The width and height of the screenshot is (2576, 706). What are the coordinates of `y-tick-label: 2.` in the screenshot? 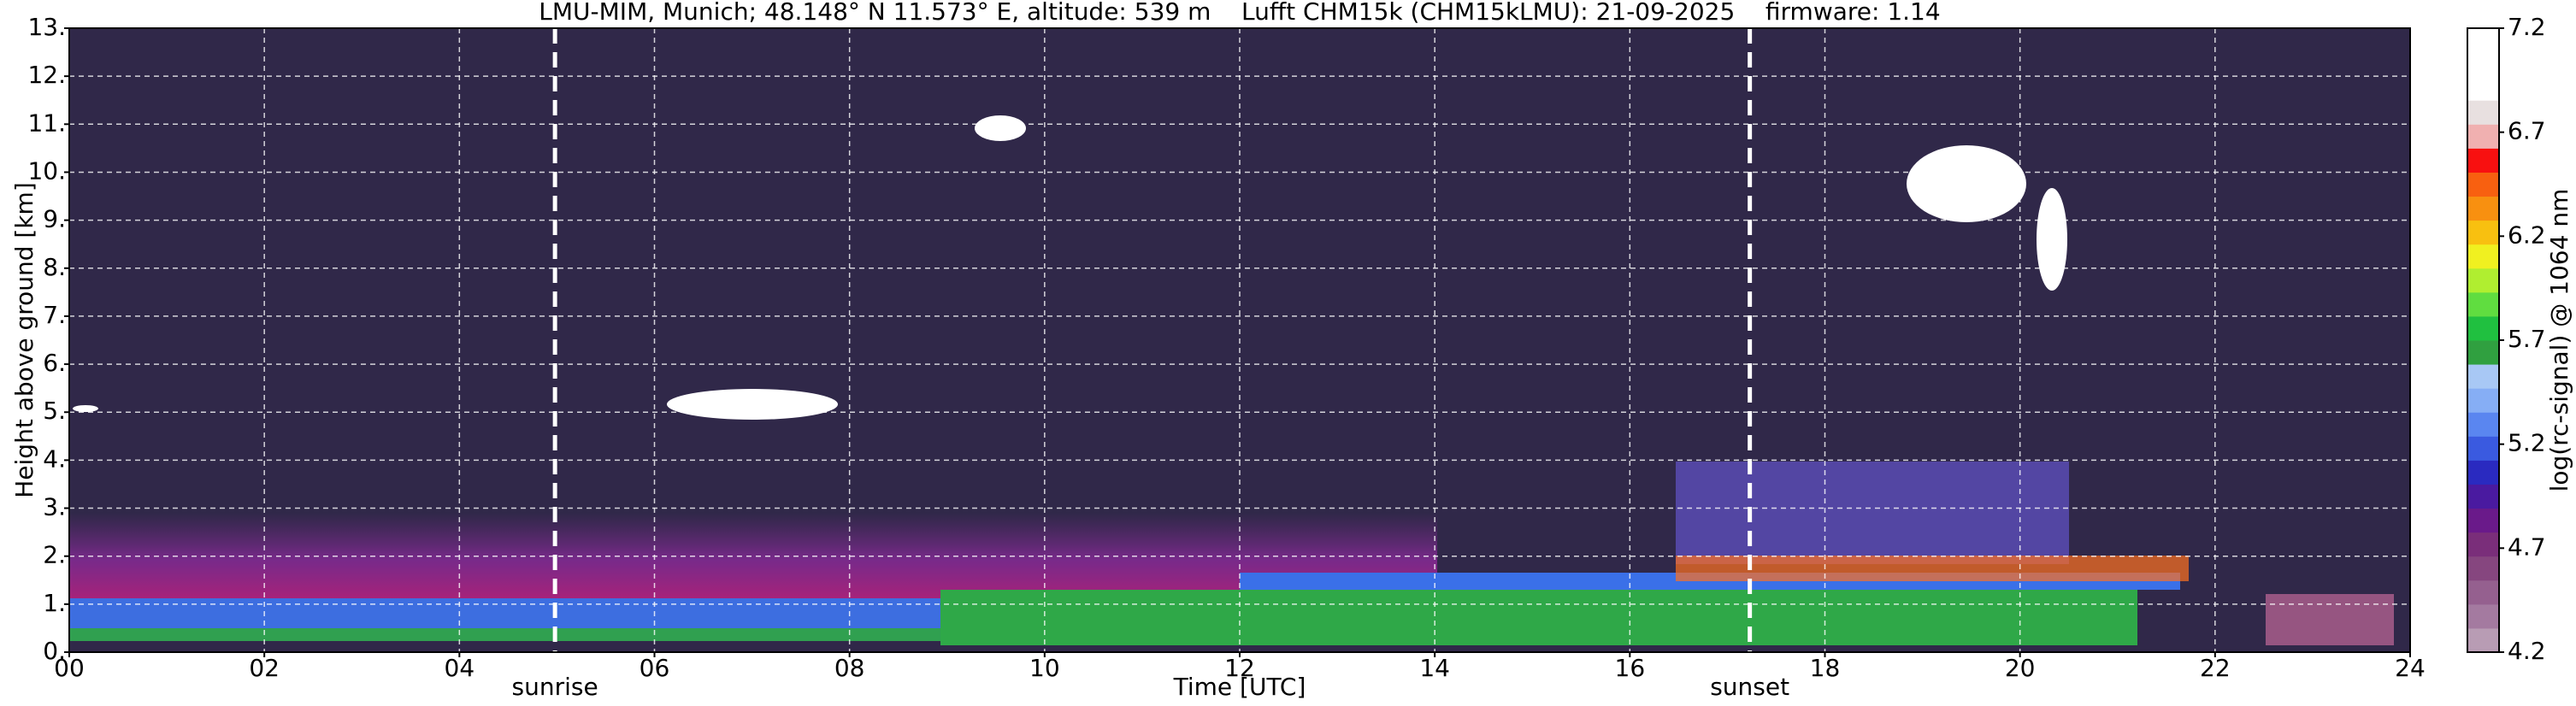 It's located at (54, 555).